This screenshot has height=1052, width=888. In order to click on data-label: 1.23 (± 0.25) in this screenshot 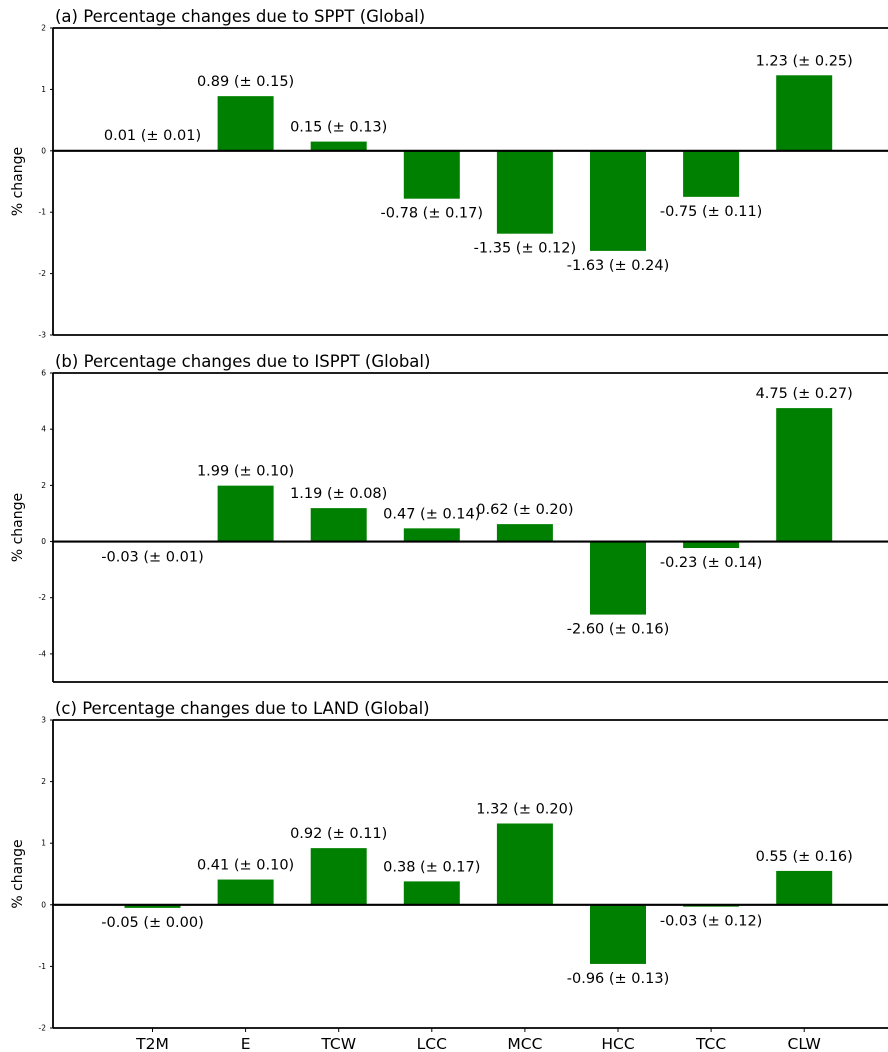, I will do `click(804, 61)`.